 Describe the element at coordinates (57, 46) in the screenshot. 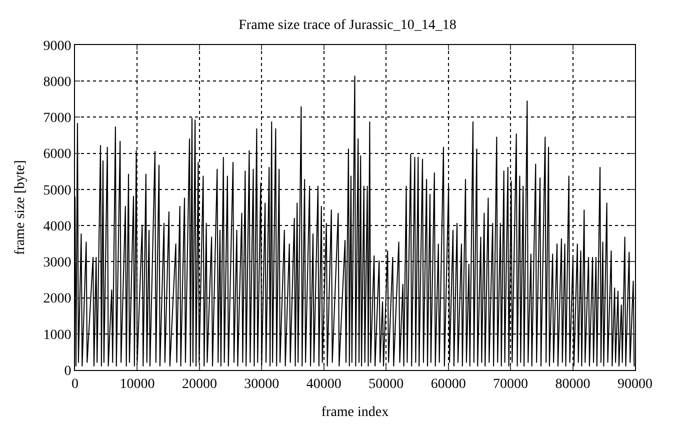

I see `y-tick-label: 9000` at that location.